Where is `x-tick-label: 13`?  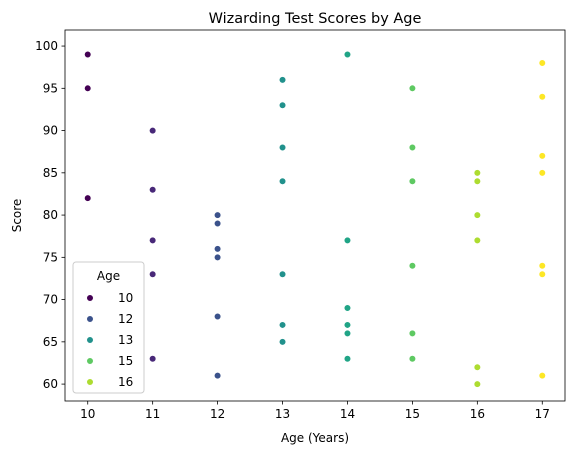 x-tick-label: 13 is located at coordinates (282, 414).